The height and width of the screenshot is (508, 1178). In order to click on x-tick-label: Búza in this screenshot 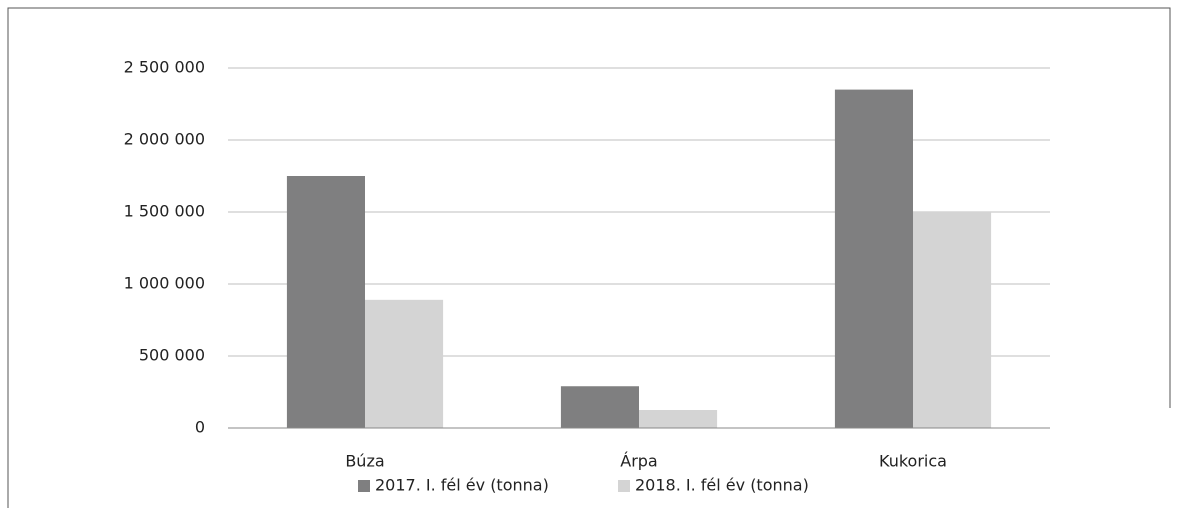, I will do `click(364, 461)`.